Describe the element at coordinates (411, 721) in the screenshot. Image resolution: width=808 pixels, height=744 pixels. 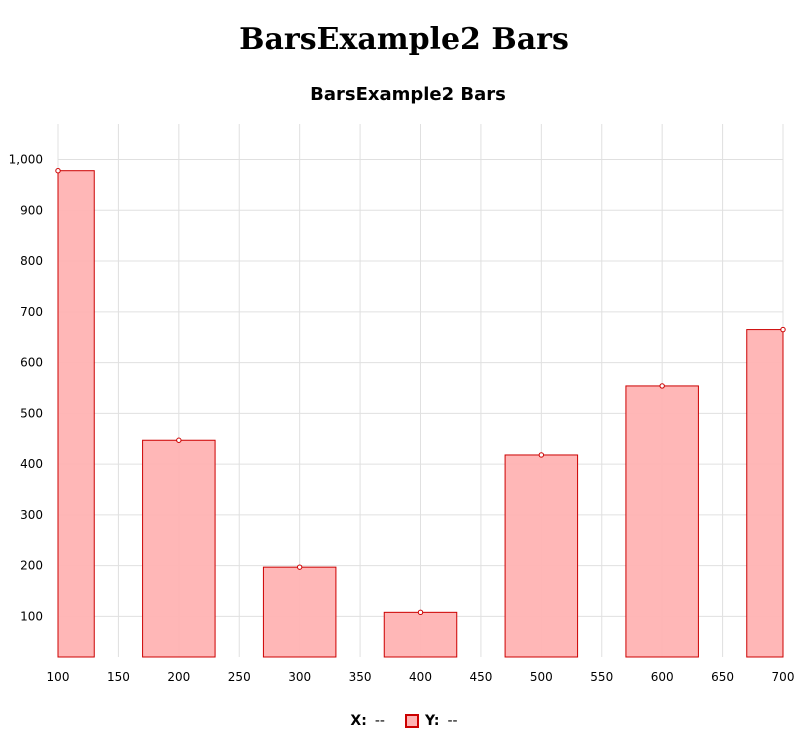
I see `legend-swatch-icon` at that location.